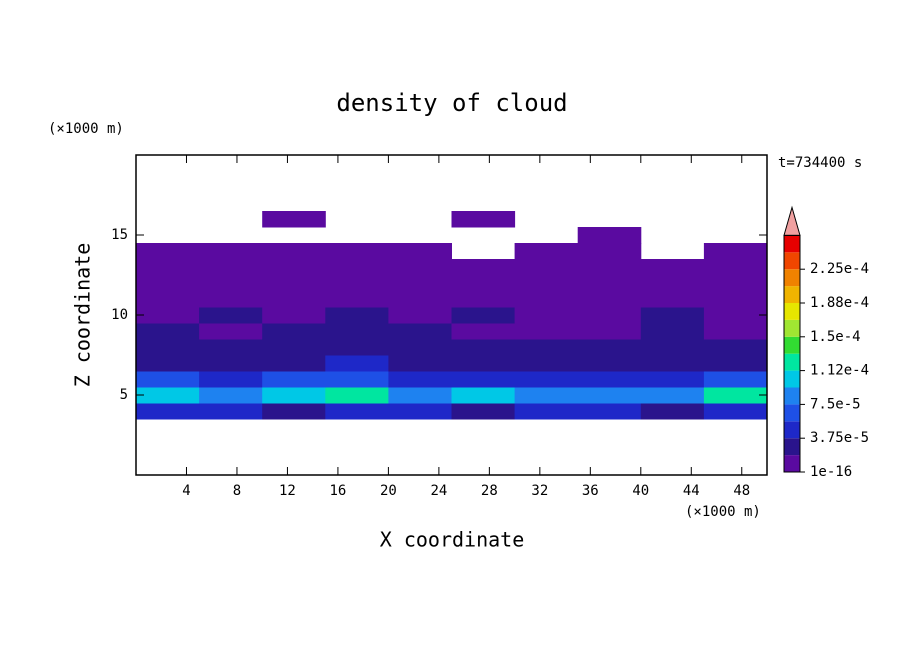 The image size is (904, 654). What do you see at coordinates (186, 491) in the screenshot?
I see `x-tick-label: 4` at bounding box center [186, 491].